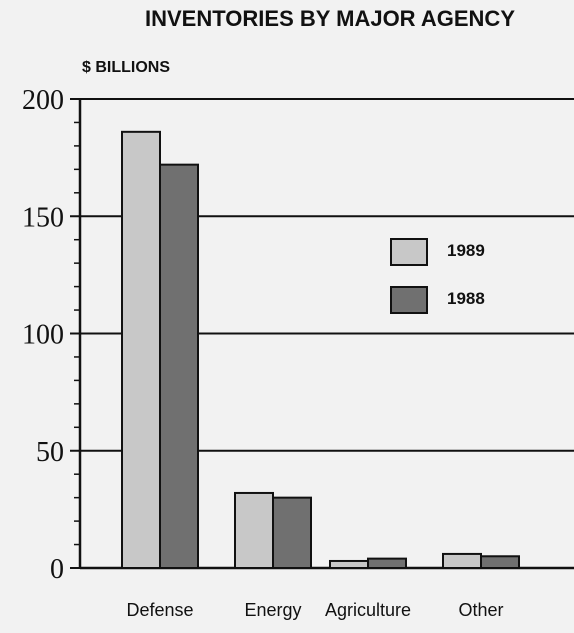 The height and width of the screenshot is (633, 574). What do you see at coordinates (466, 250) in the screenshot?
I see `legend-label-1989: 1989` at bounding box center [466, 250].